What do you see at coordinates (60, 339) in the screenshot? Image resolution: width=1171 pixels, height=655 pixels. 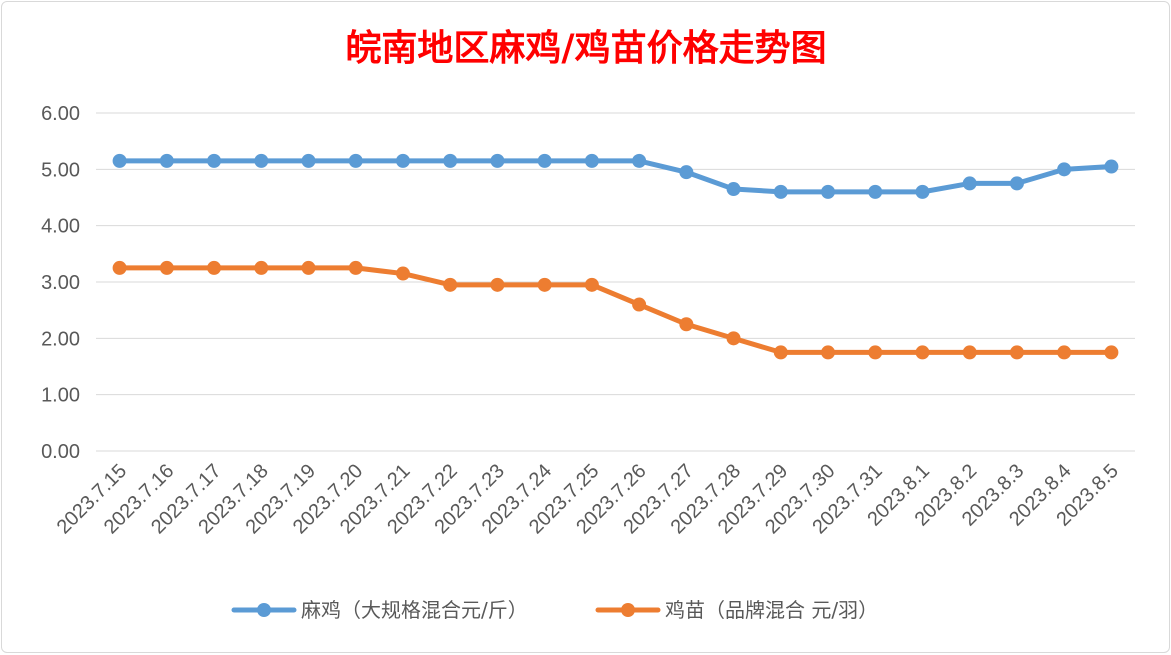 I see `y-tick-label: 2.00` at bounding box center [60, 339].